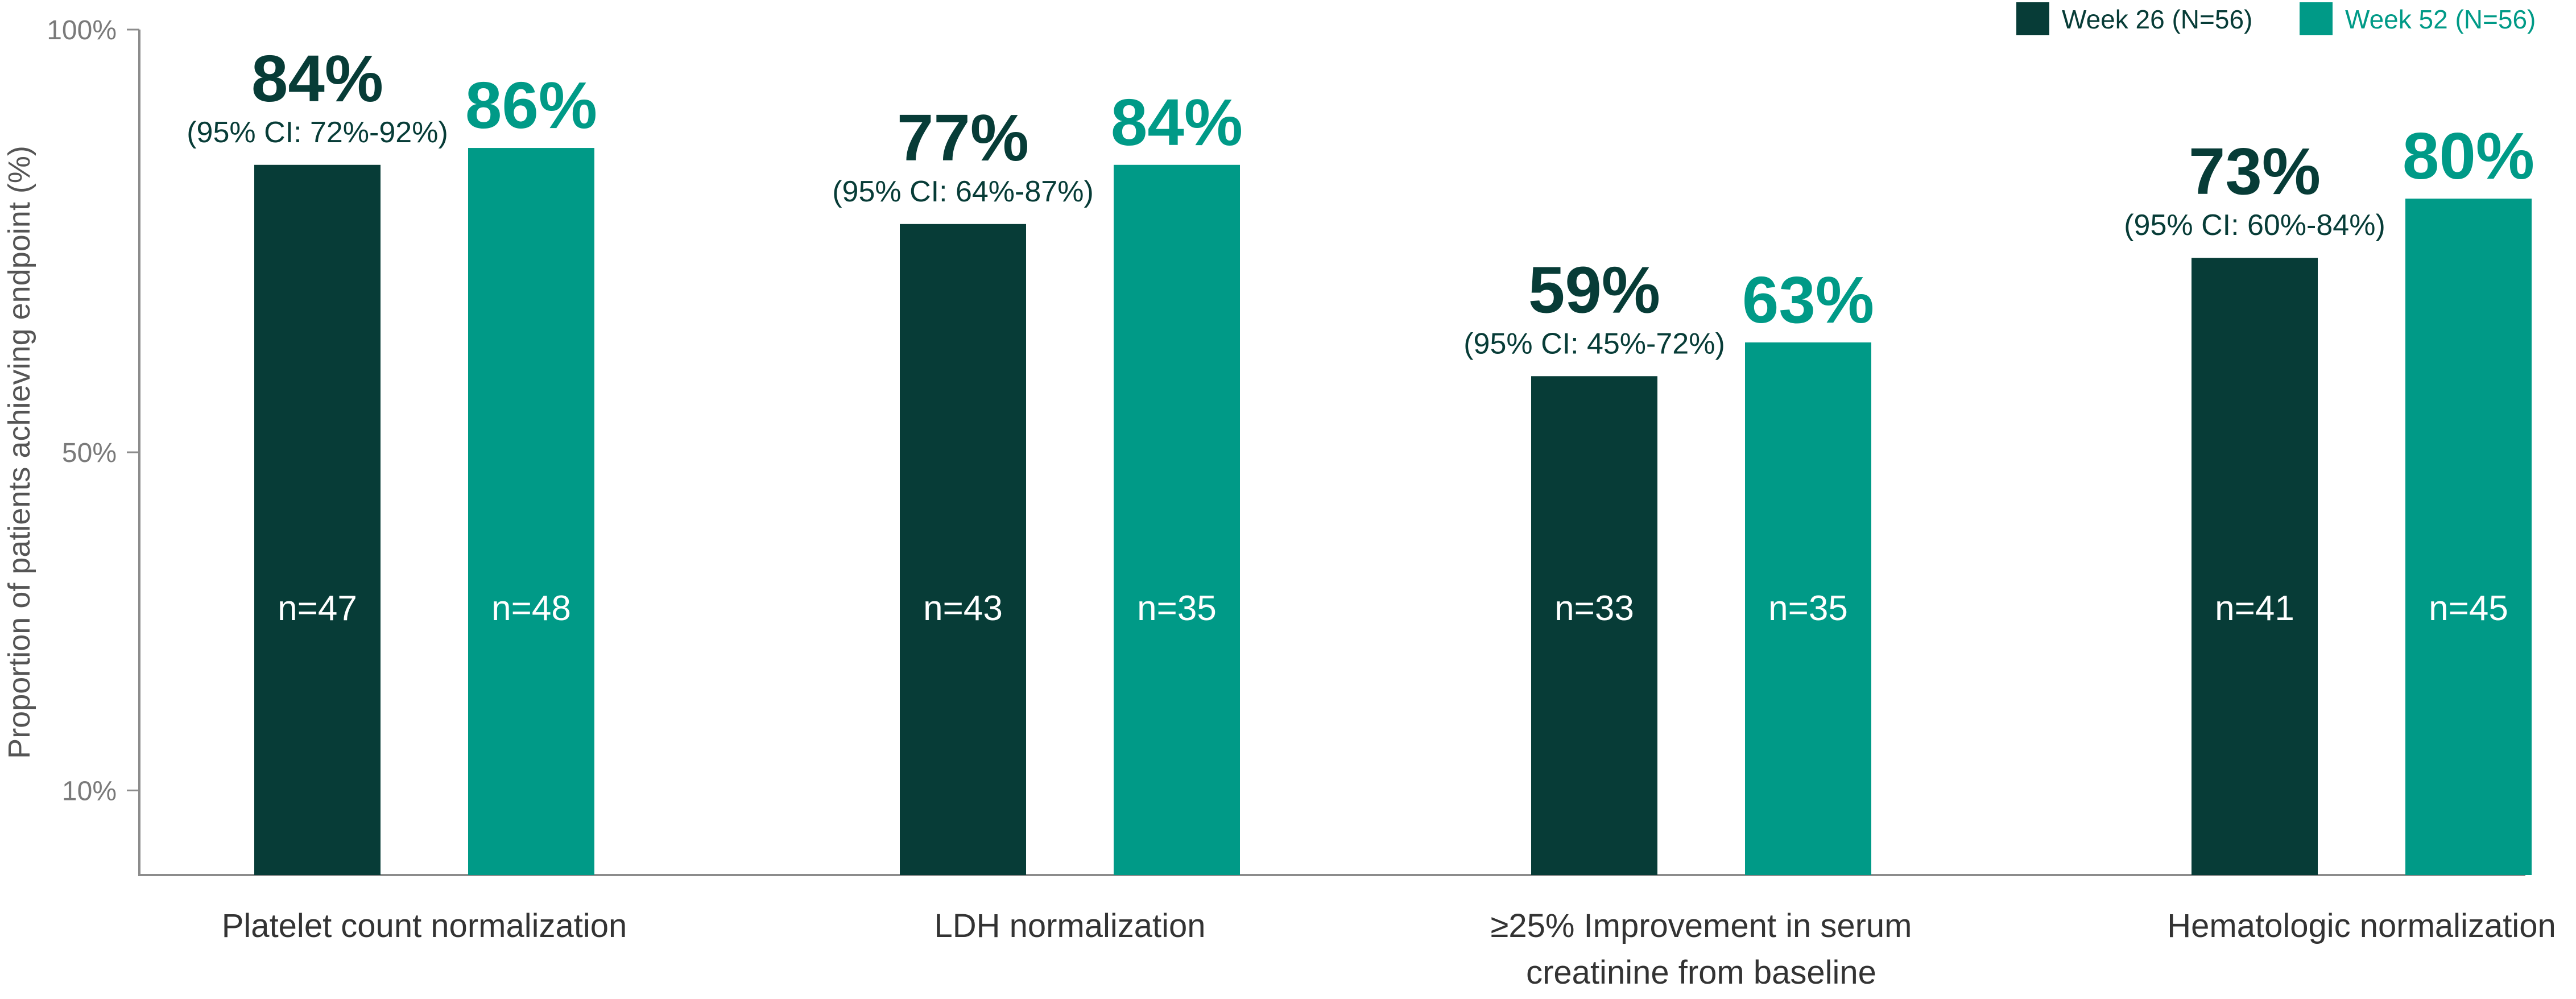 The width and height of the screenshot is (2576, 999). Describe the element at coordinates (963, 138) in the screenshot. I see `bar-value-label: 77%` at that location.